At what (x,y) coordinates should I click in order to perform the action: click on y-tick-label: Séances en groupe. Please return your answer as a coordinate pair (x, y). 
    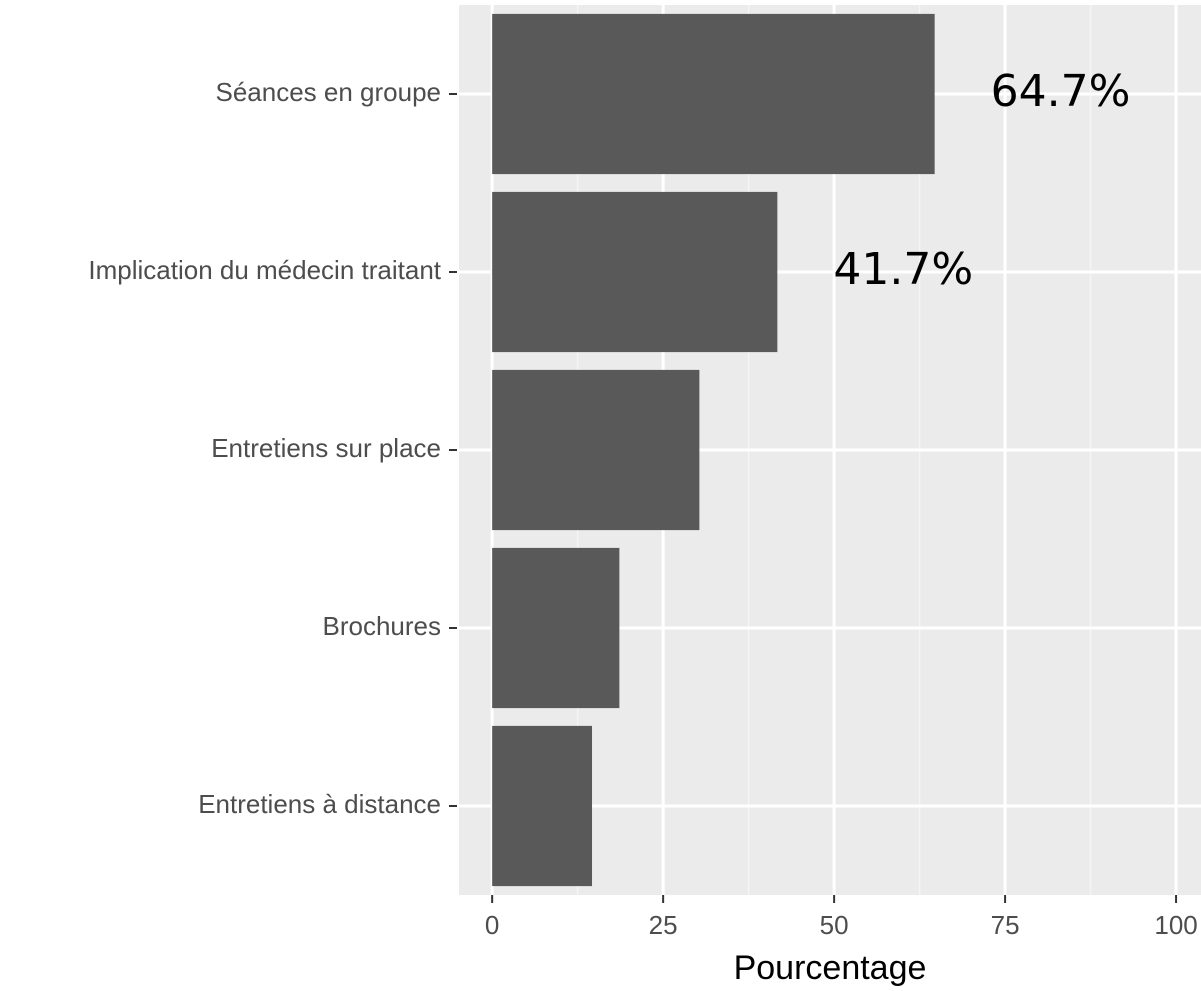
    Looking at the image, I should click on (328, 92).